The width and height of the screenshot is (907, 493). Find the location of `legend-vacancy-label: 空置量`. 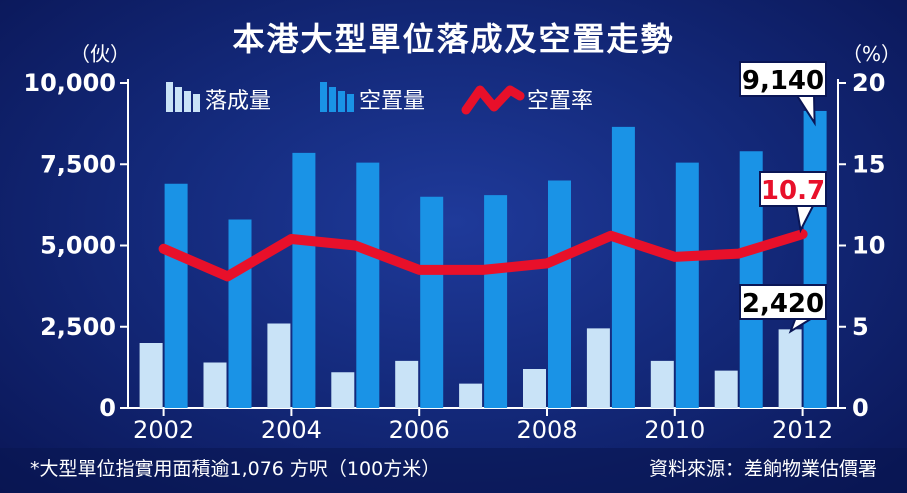

legend-vacancy-label: 空置量 is located at coordinates (392, 101).